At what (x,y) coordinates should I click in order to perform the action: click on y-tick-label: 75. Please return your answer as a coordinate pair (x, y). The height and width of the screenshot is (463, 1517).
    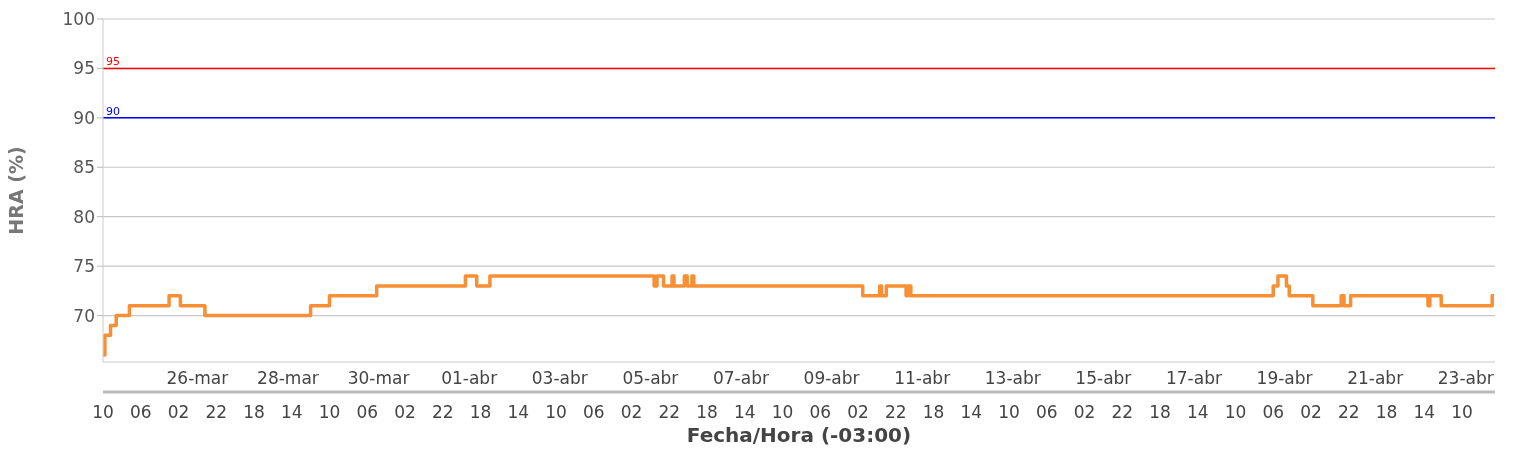
    Looking at the image, I should click on (84, 266).